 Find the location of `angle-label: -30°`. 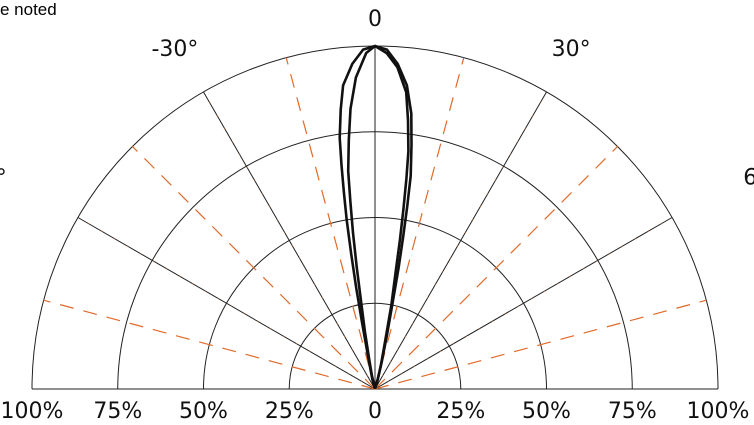

angle-label: -30° is located at coordinates (174, 49).